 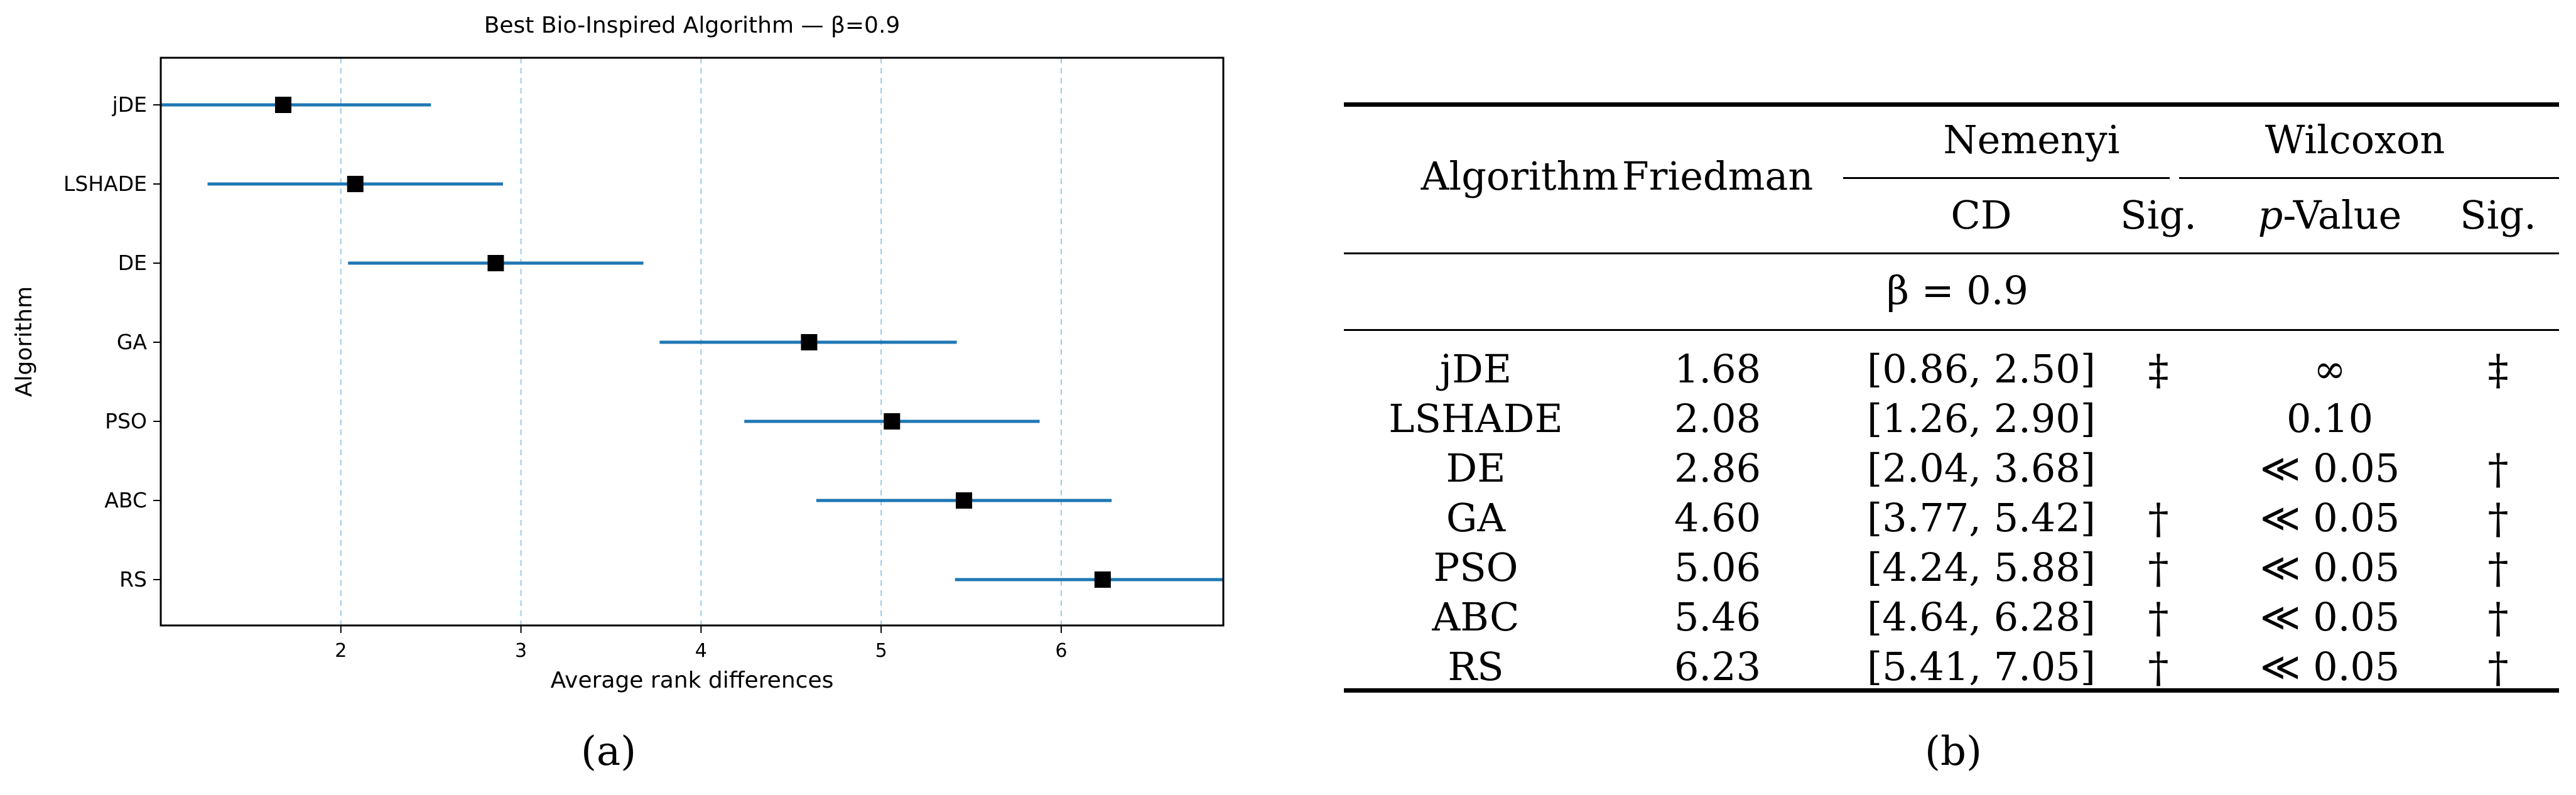 What do you see at coordinates (964, 501) in the screenshot?
I see `mean-marker-abc` at bounding box center [964, 501].